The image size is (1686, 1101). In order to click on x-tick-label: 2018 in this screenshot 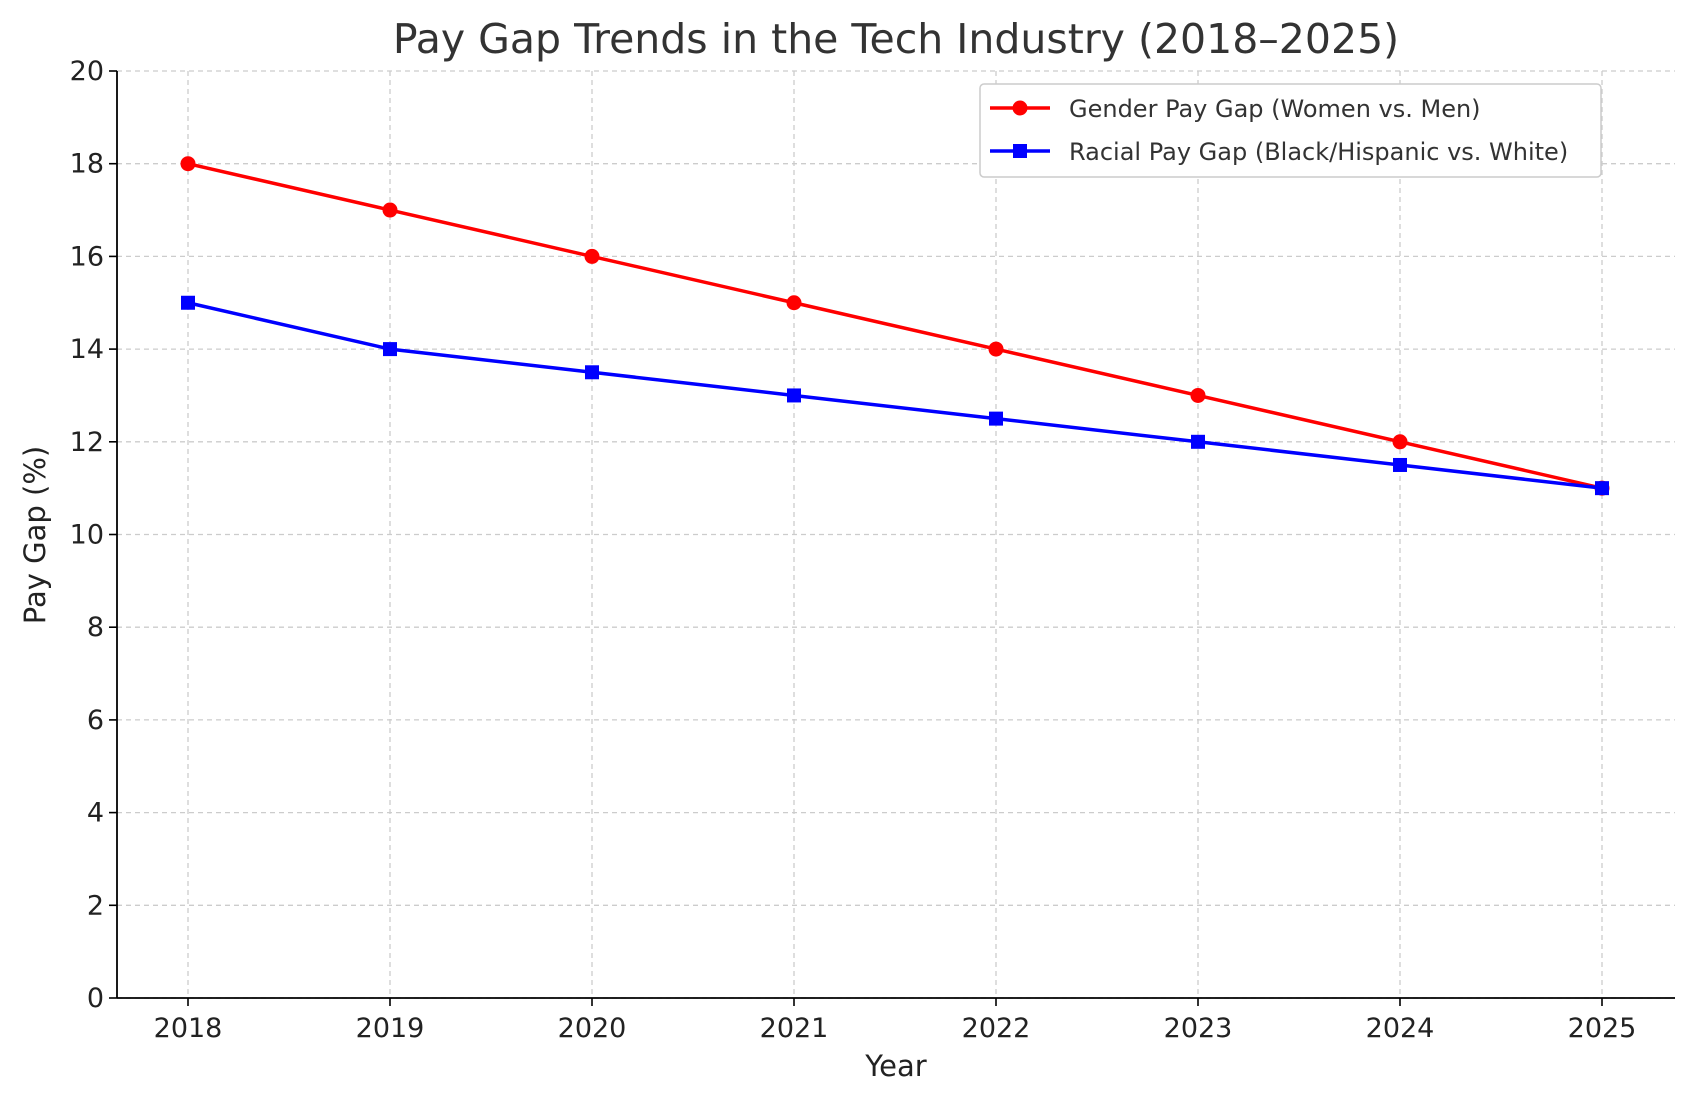, I will do `click(188, 1028)`.